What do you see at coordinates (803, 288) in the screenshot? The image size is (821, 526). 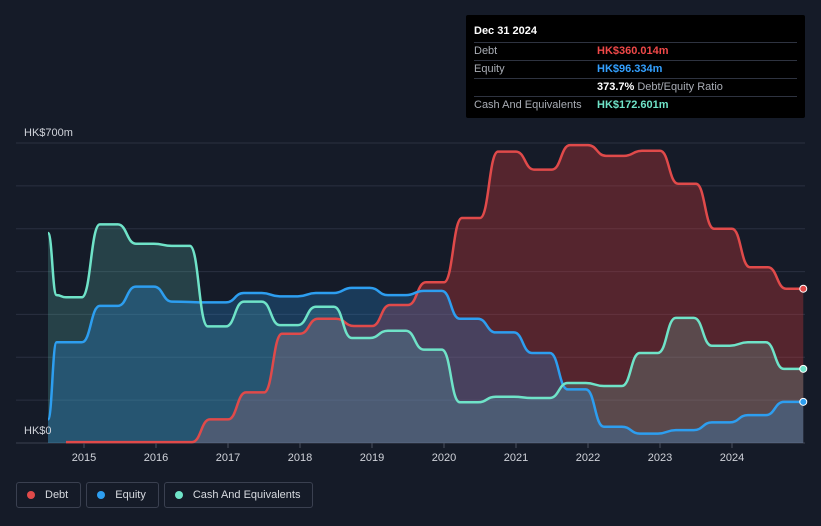 I see `end-marker-debt` at bounding box center [803, 288].